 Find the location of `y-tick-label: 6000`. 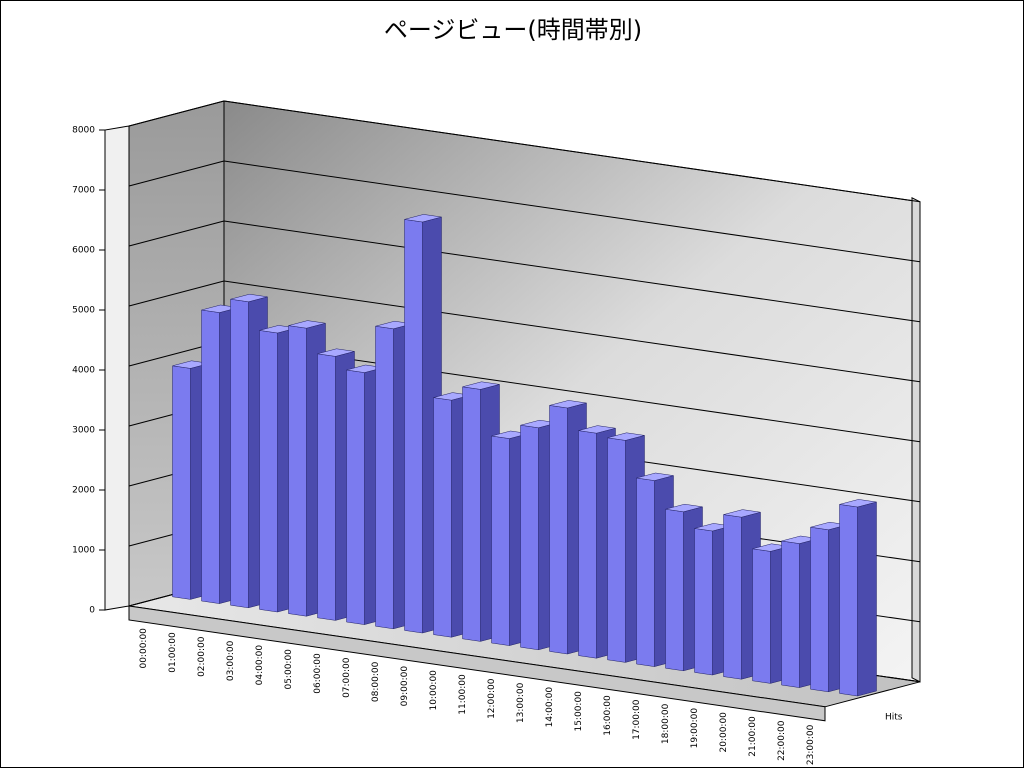

y-tick-label: 6000 is located at coordinates (83, 251).